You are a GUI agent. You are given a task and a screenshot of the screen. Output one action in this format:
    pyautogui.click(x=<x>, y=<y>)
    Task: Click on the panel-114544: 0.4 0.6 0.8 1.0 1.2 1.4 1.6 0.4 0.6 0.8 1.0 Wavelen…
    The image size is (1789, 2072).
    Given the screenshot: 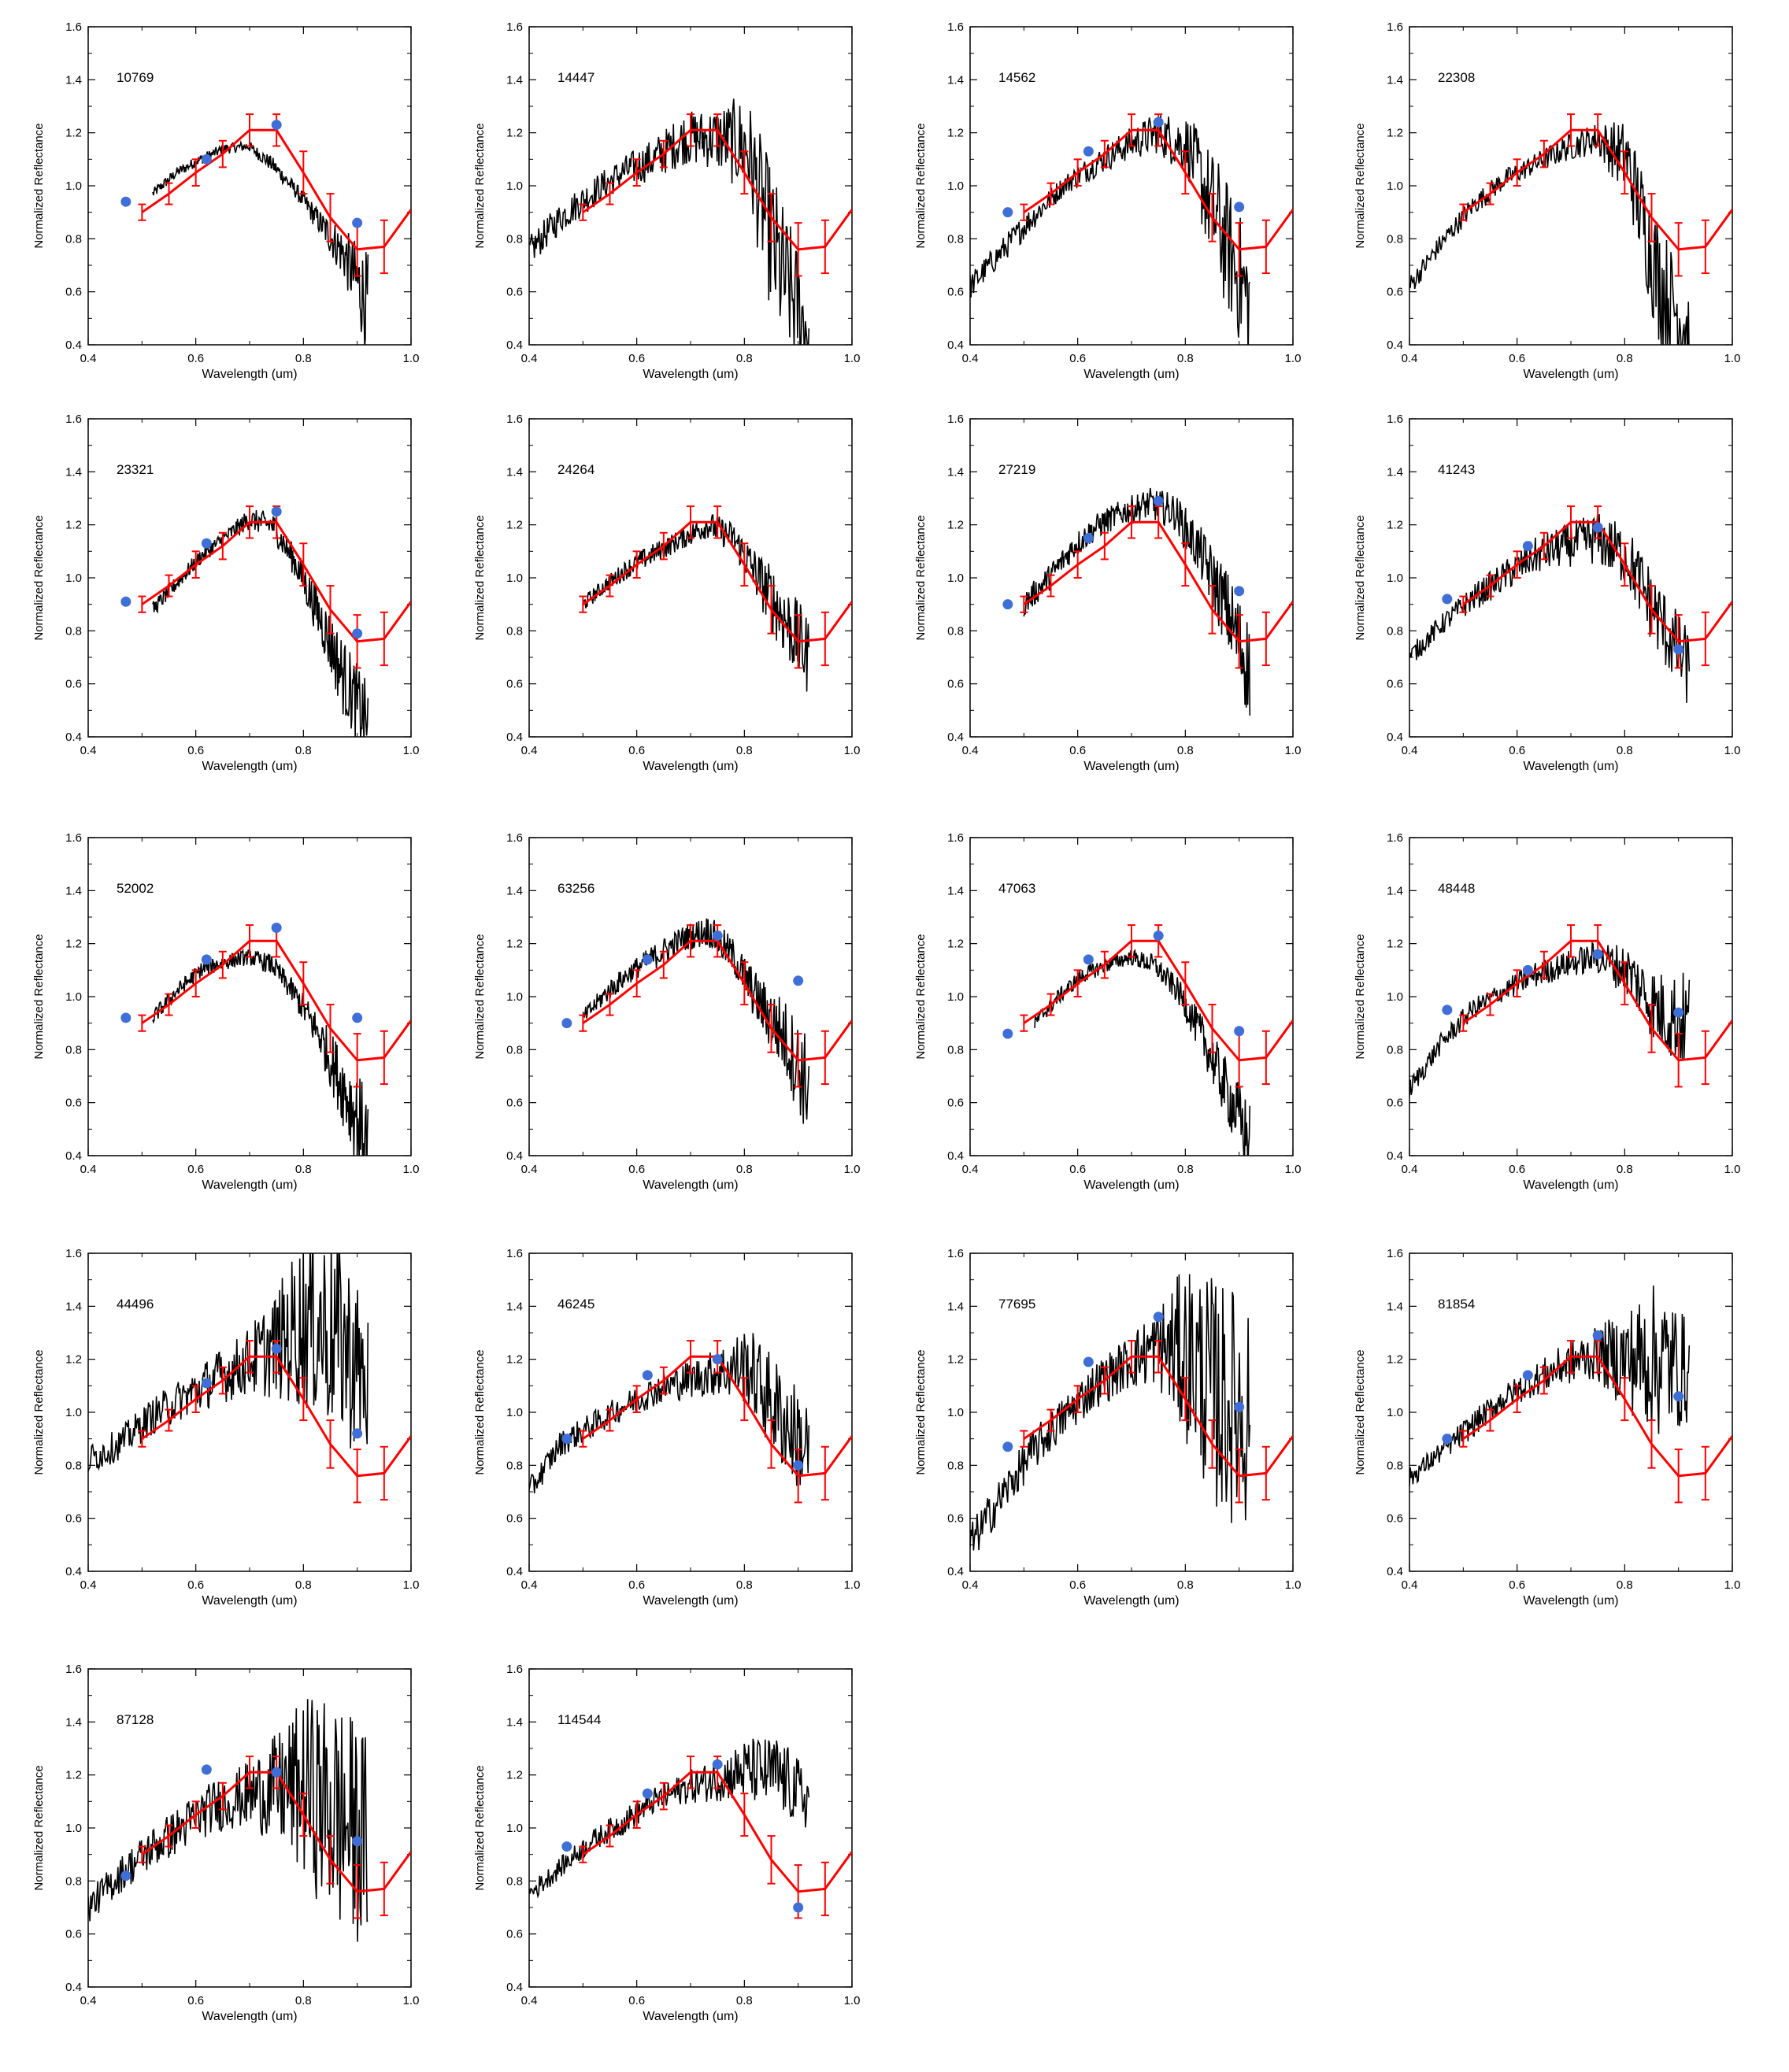 What is the action you would take?
    pyautogui.click(x=666, y=1843)
    